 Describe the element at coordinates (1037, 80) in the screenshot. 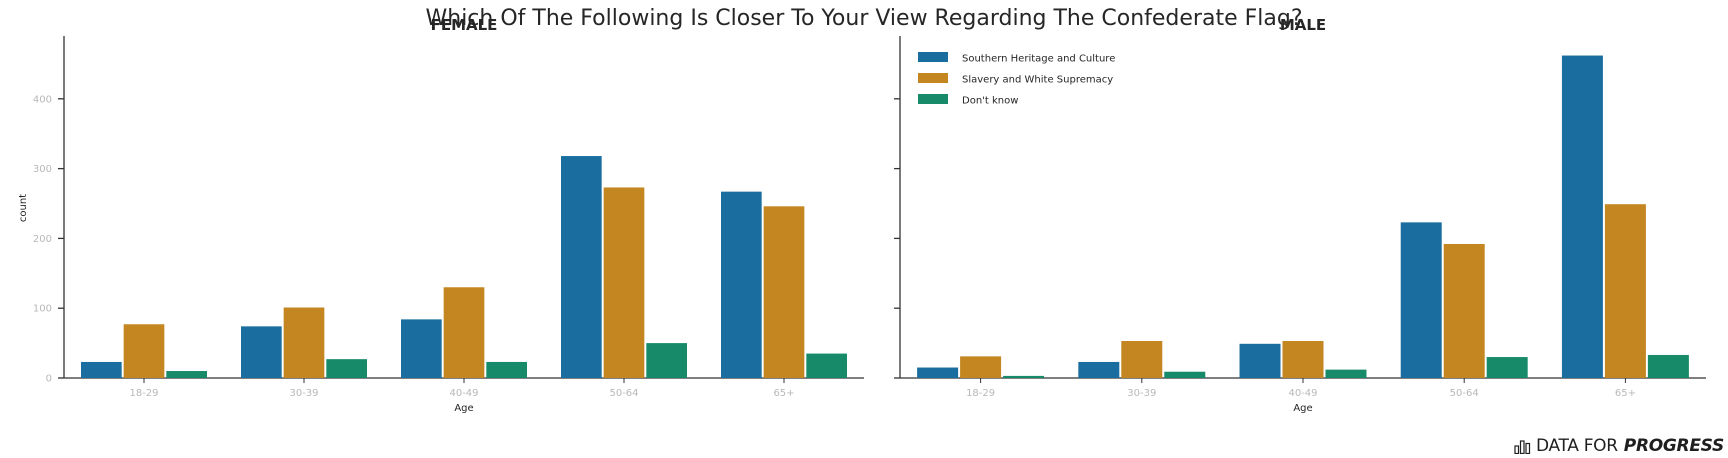

I see `legend-label: Slavery and White Supremacy` at that location.